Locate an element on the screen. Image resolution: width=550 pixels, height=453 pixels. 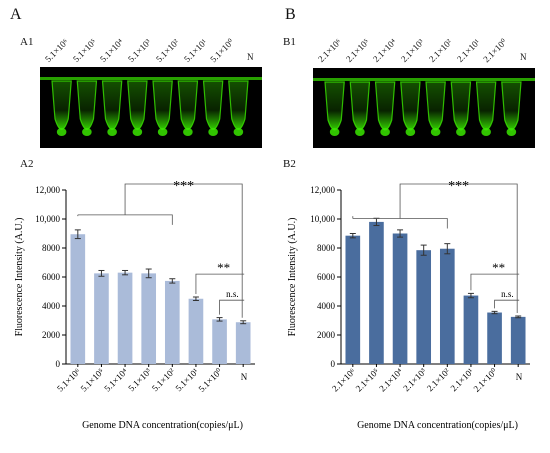
tube-label: 2.1×10¹ is located at coordinates (468, 50).